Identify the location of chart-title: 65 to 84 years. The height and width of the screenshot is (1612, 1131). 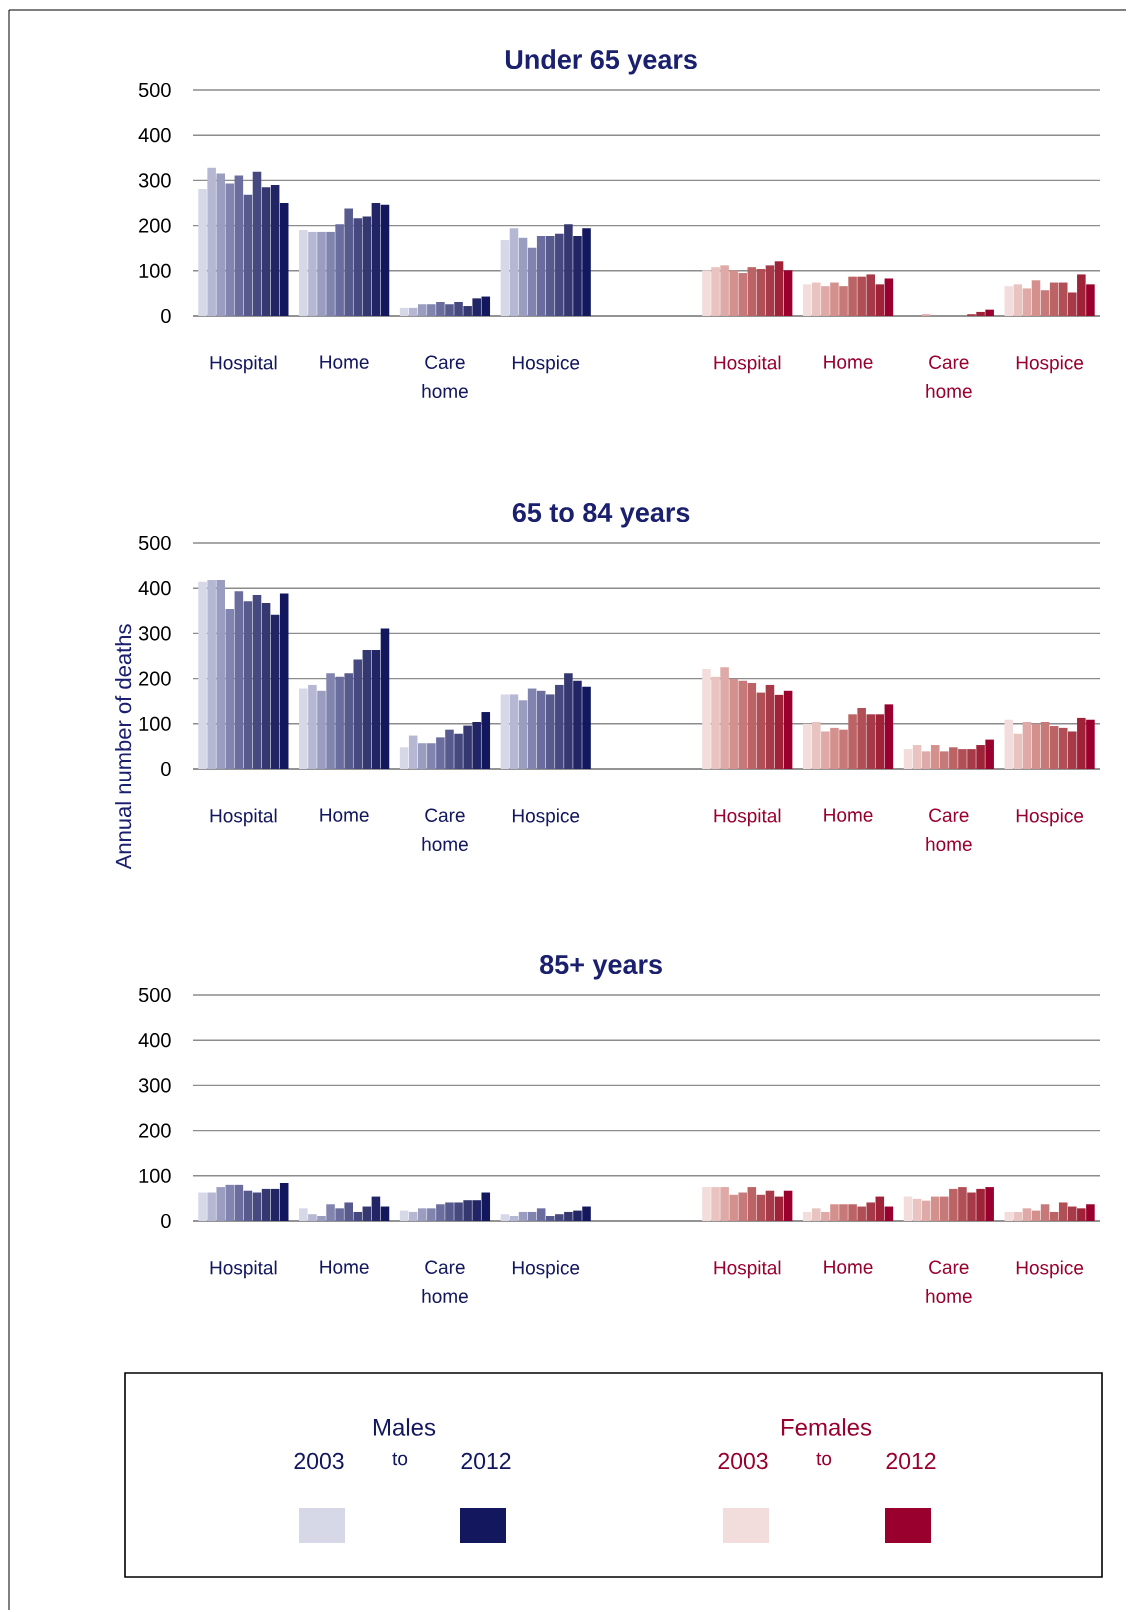
(601, 515).